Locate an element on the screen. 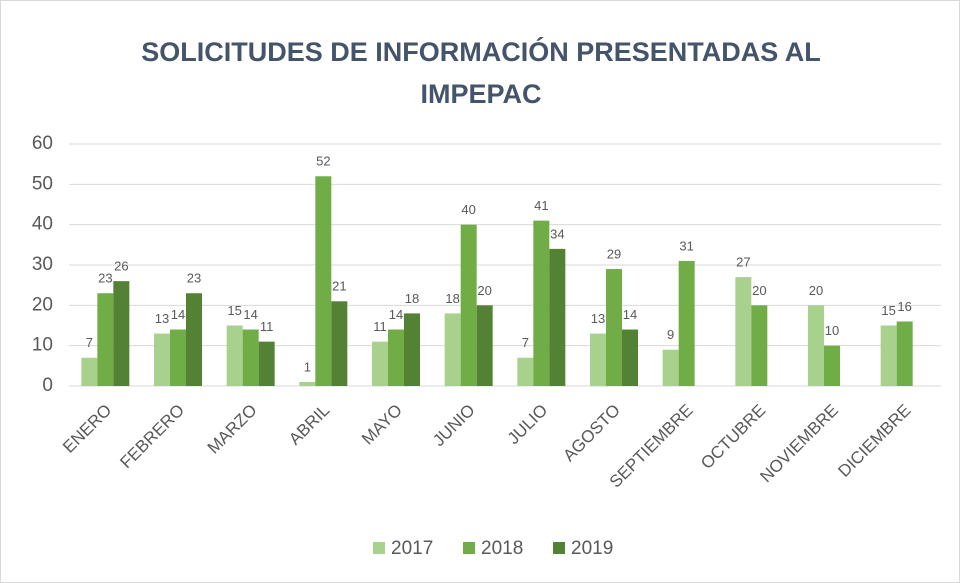 This screenshot has width=960, height=583. legend-label: 2017 is located at coordinates (412, 548).